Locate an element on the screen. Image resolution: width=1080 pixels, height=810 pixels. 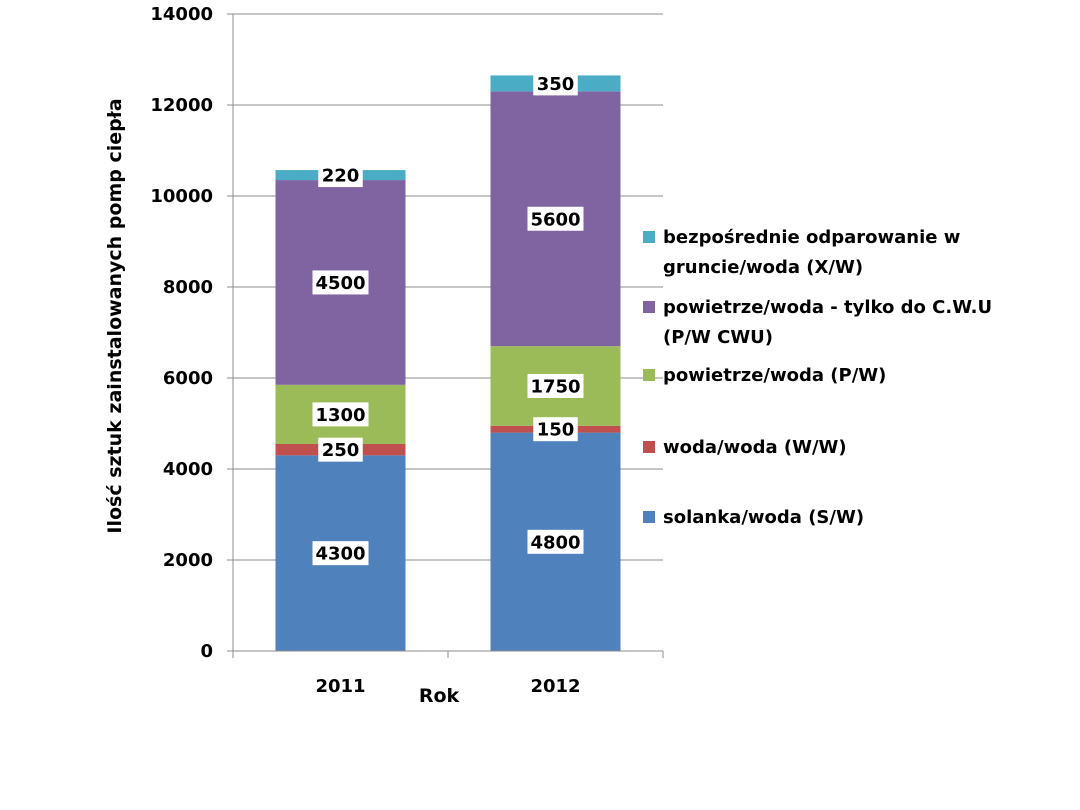
data-label: 150 is located at coordinates (556, 430).